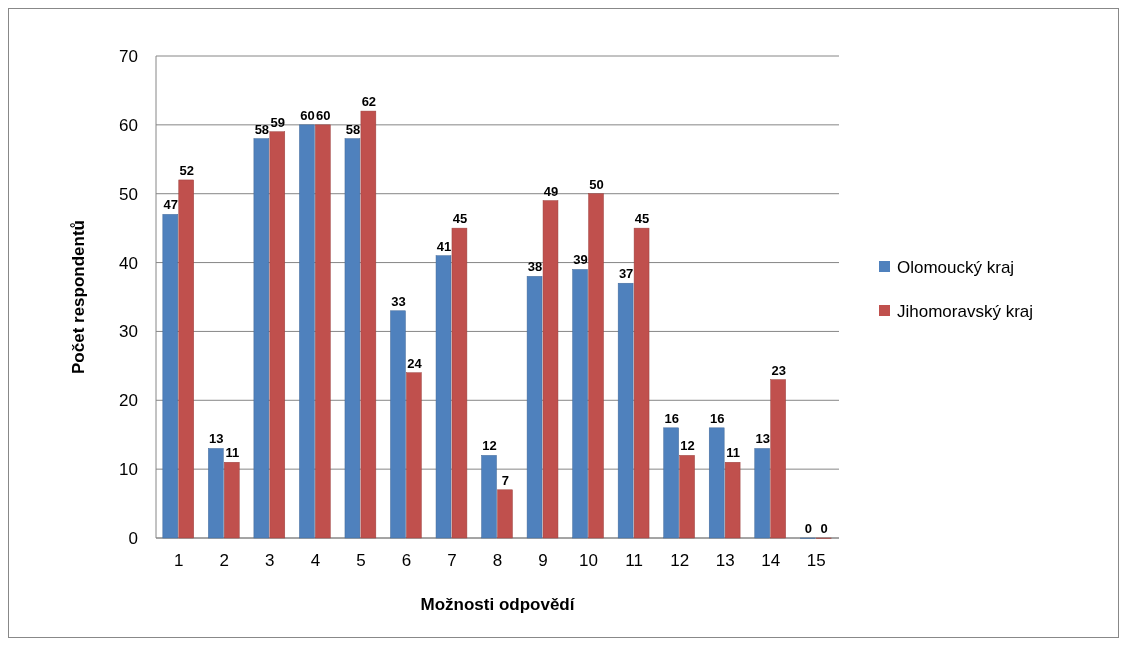 The height and width of the screenshot is (646, 1127). What do you see at coordinates (415, 363) in the screenshot?
I see `data-label: 24` at bounding box center [415, 363].